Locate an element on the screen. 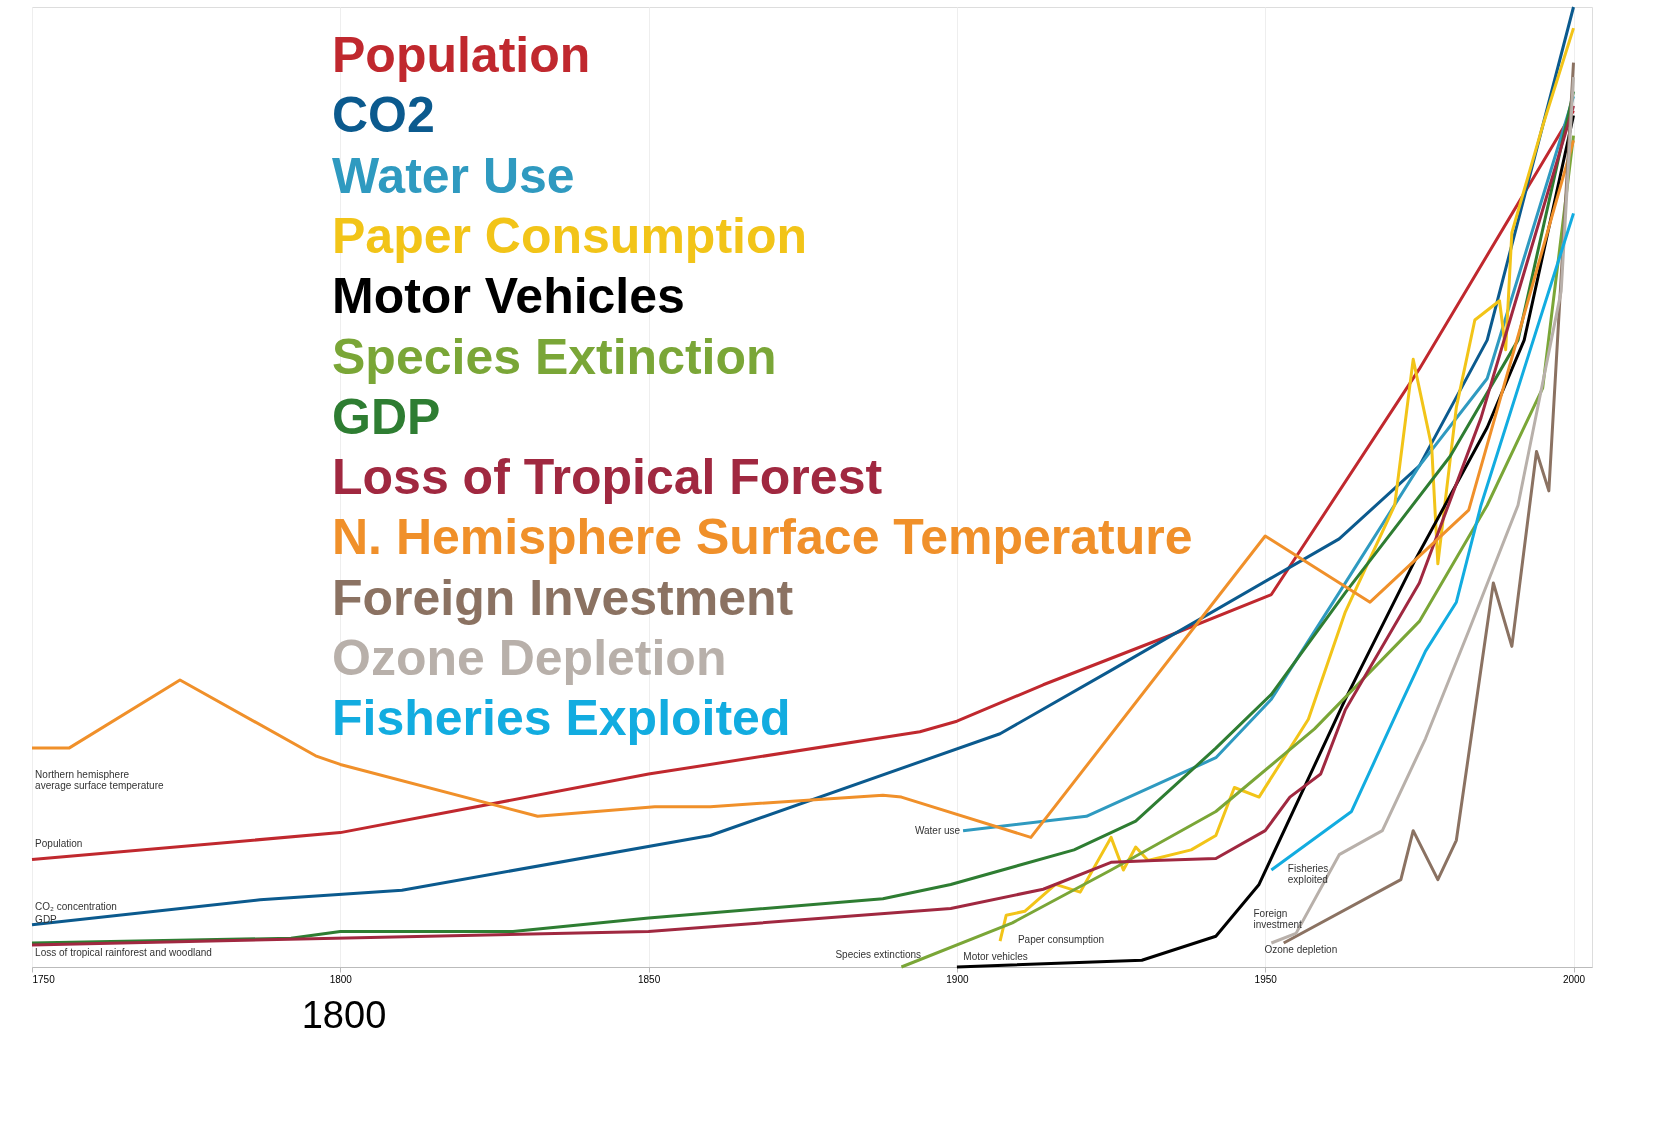 Image resolution: width=1664 pixels, height=1130 pixels. text: Water Use is located at coordinates (453, 175).